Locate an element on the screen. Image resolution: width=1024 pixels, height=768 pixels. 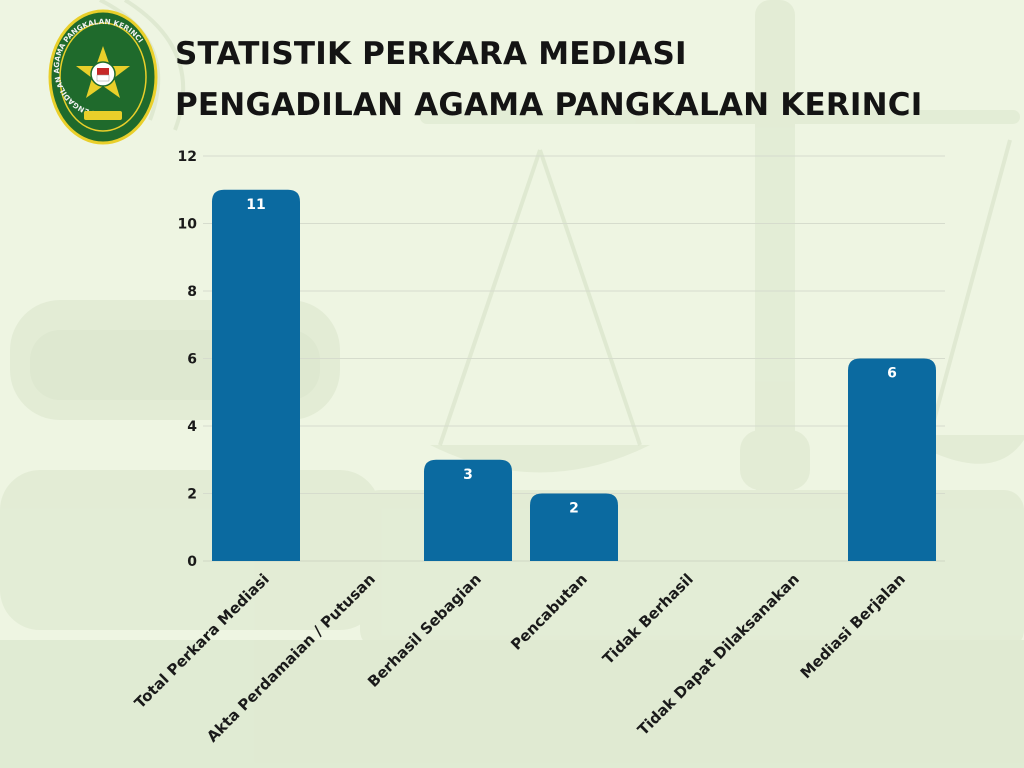
x-tick-label-5: Tidak Berhasil is located at coordinates (648, 619).